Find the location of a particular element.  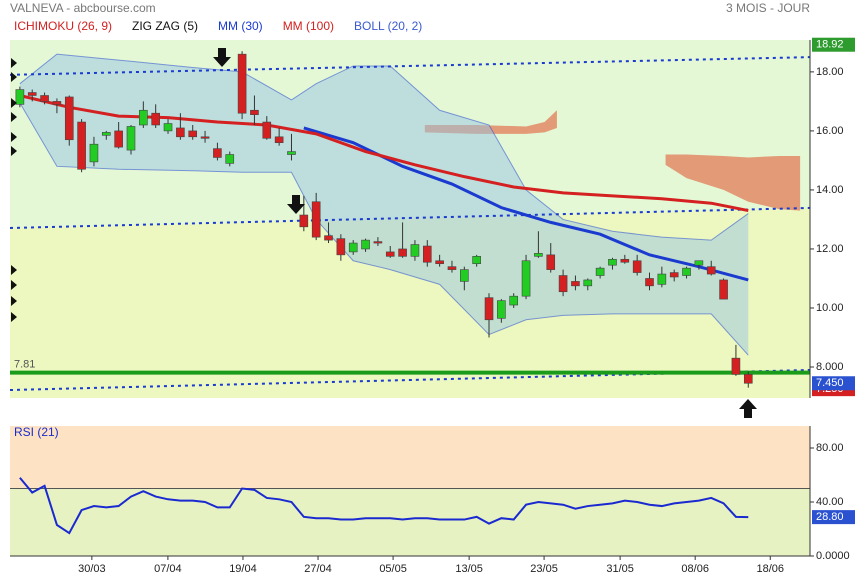

y-tick-label: 12.00 is located at coordinates (830, 249).